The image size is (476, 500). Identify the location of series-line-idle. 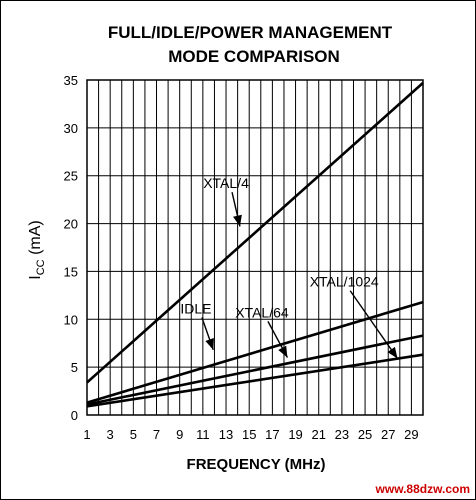
(255, 352).